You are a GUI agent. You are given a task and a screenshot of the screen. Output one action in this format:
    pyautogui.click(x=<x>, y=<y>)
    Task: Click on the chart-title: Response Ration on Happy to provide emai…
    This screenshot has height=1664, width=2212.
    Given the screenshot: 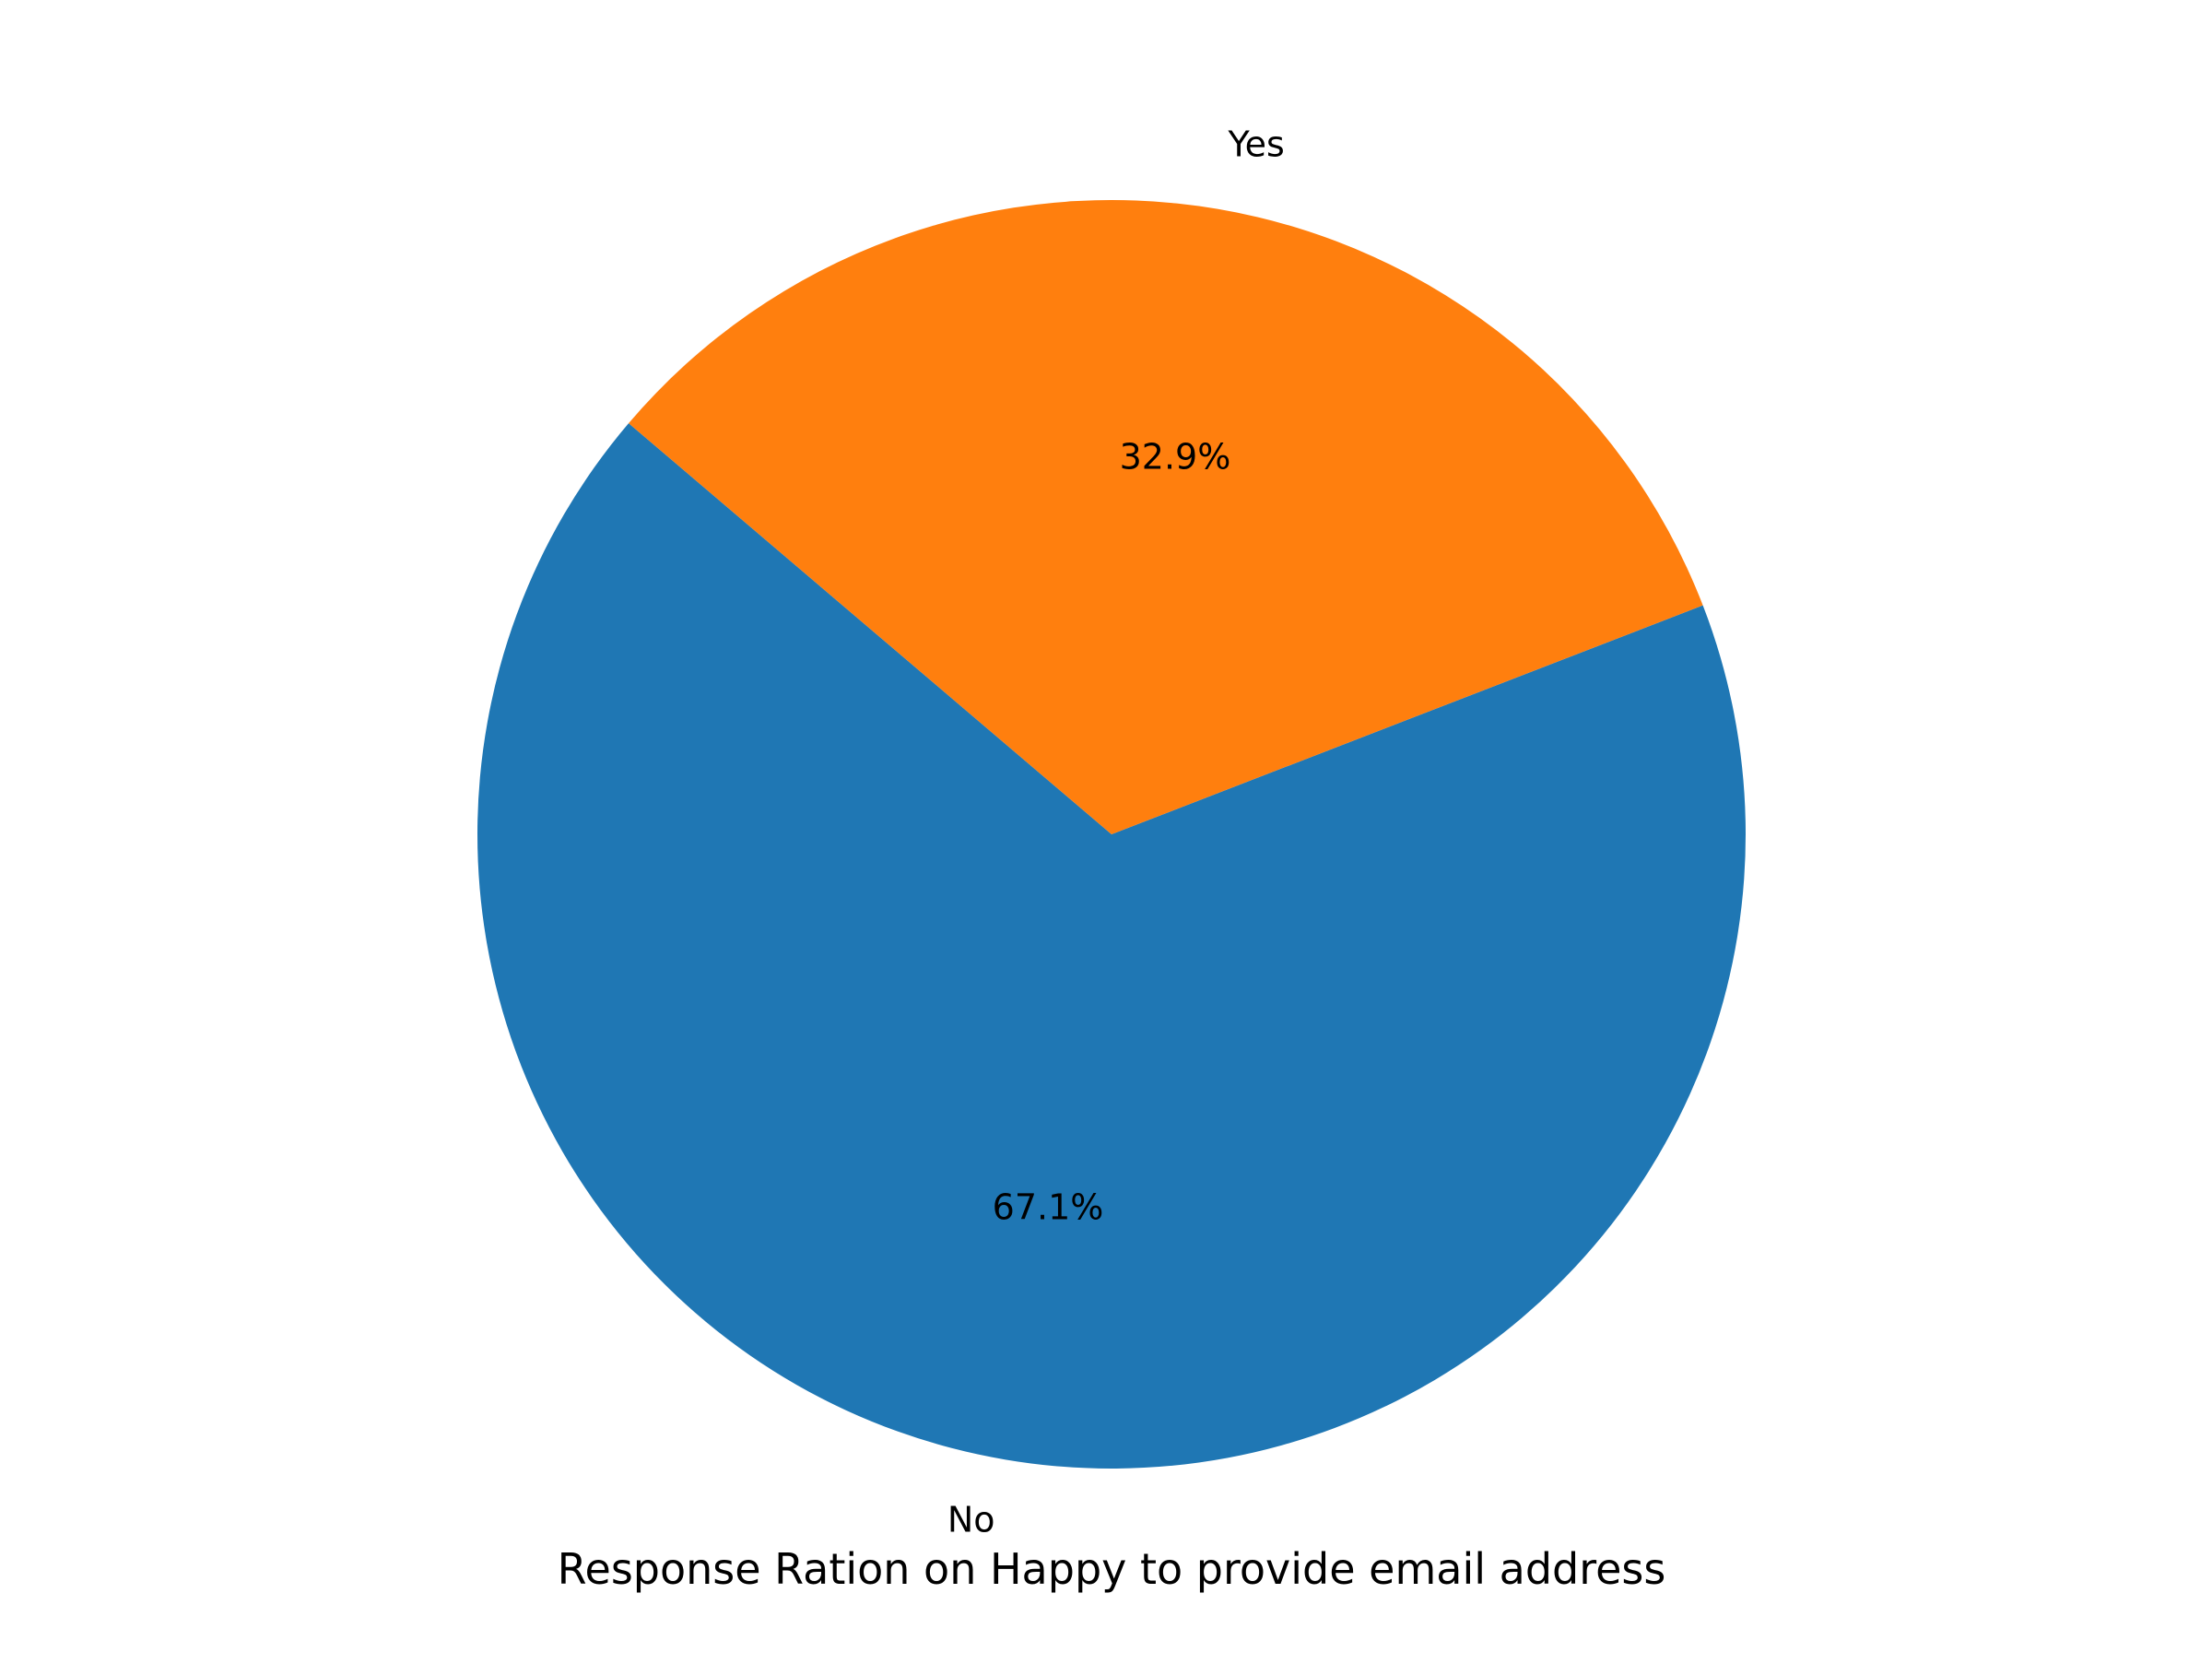 What is the action you would take?
    pyautogui.click(x=1112, y=1569)
    